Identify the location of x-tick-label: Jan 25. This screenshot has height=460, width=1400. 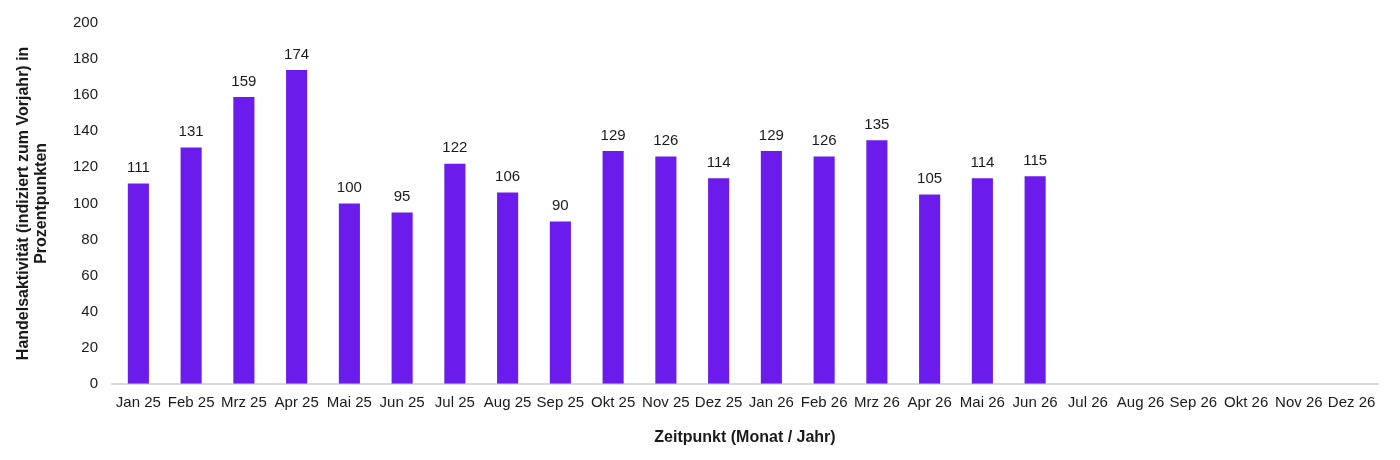
(138, 401).